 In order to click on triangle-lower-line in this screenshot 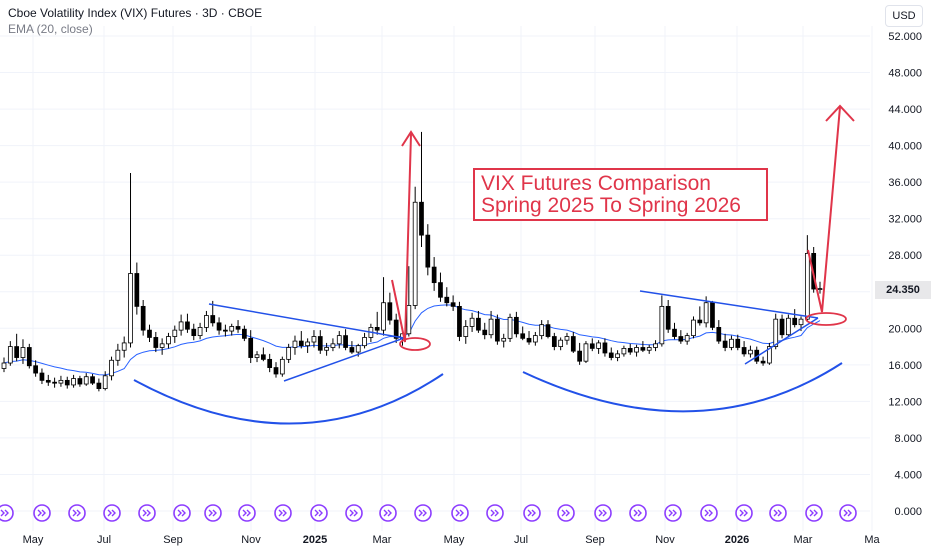, I will do `click(781, 341)`.